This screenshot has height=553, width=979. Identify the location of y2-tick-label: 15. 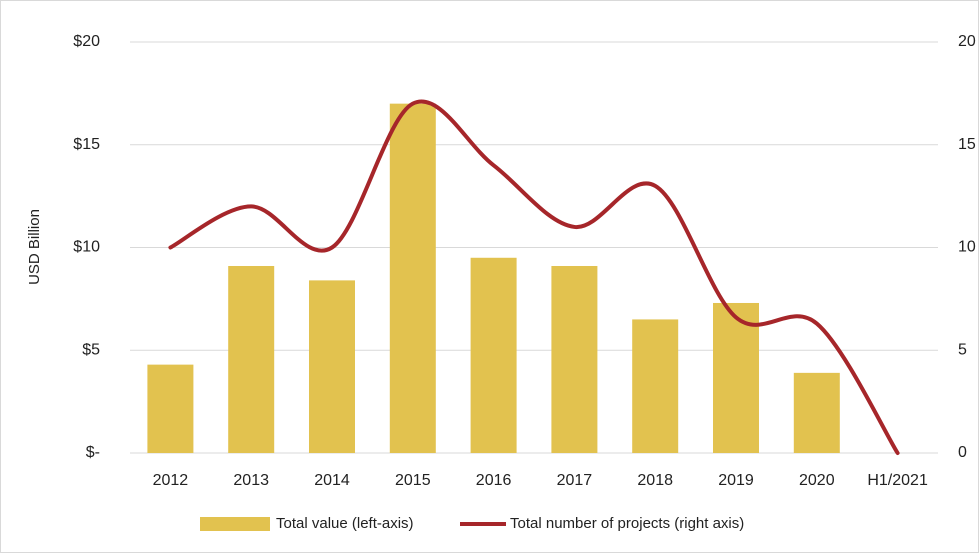
(967, 144).